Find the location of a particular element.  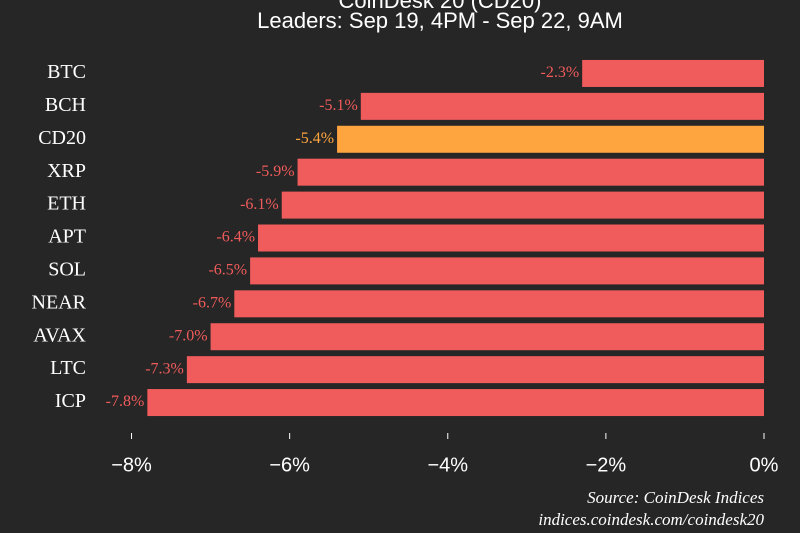

value-label: -6.7% is located at coordinates (212, 302).